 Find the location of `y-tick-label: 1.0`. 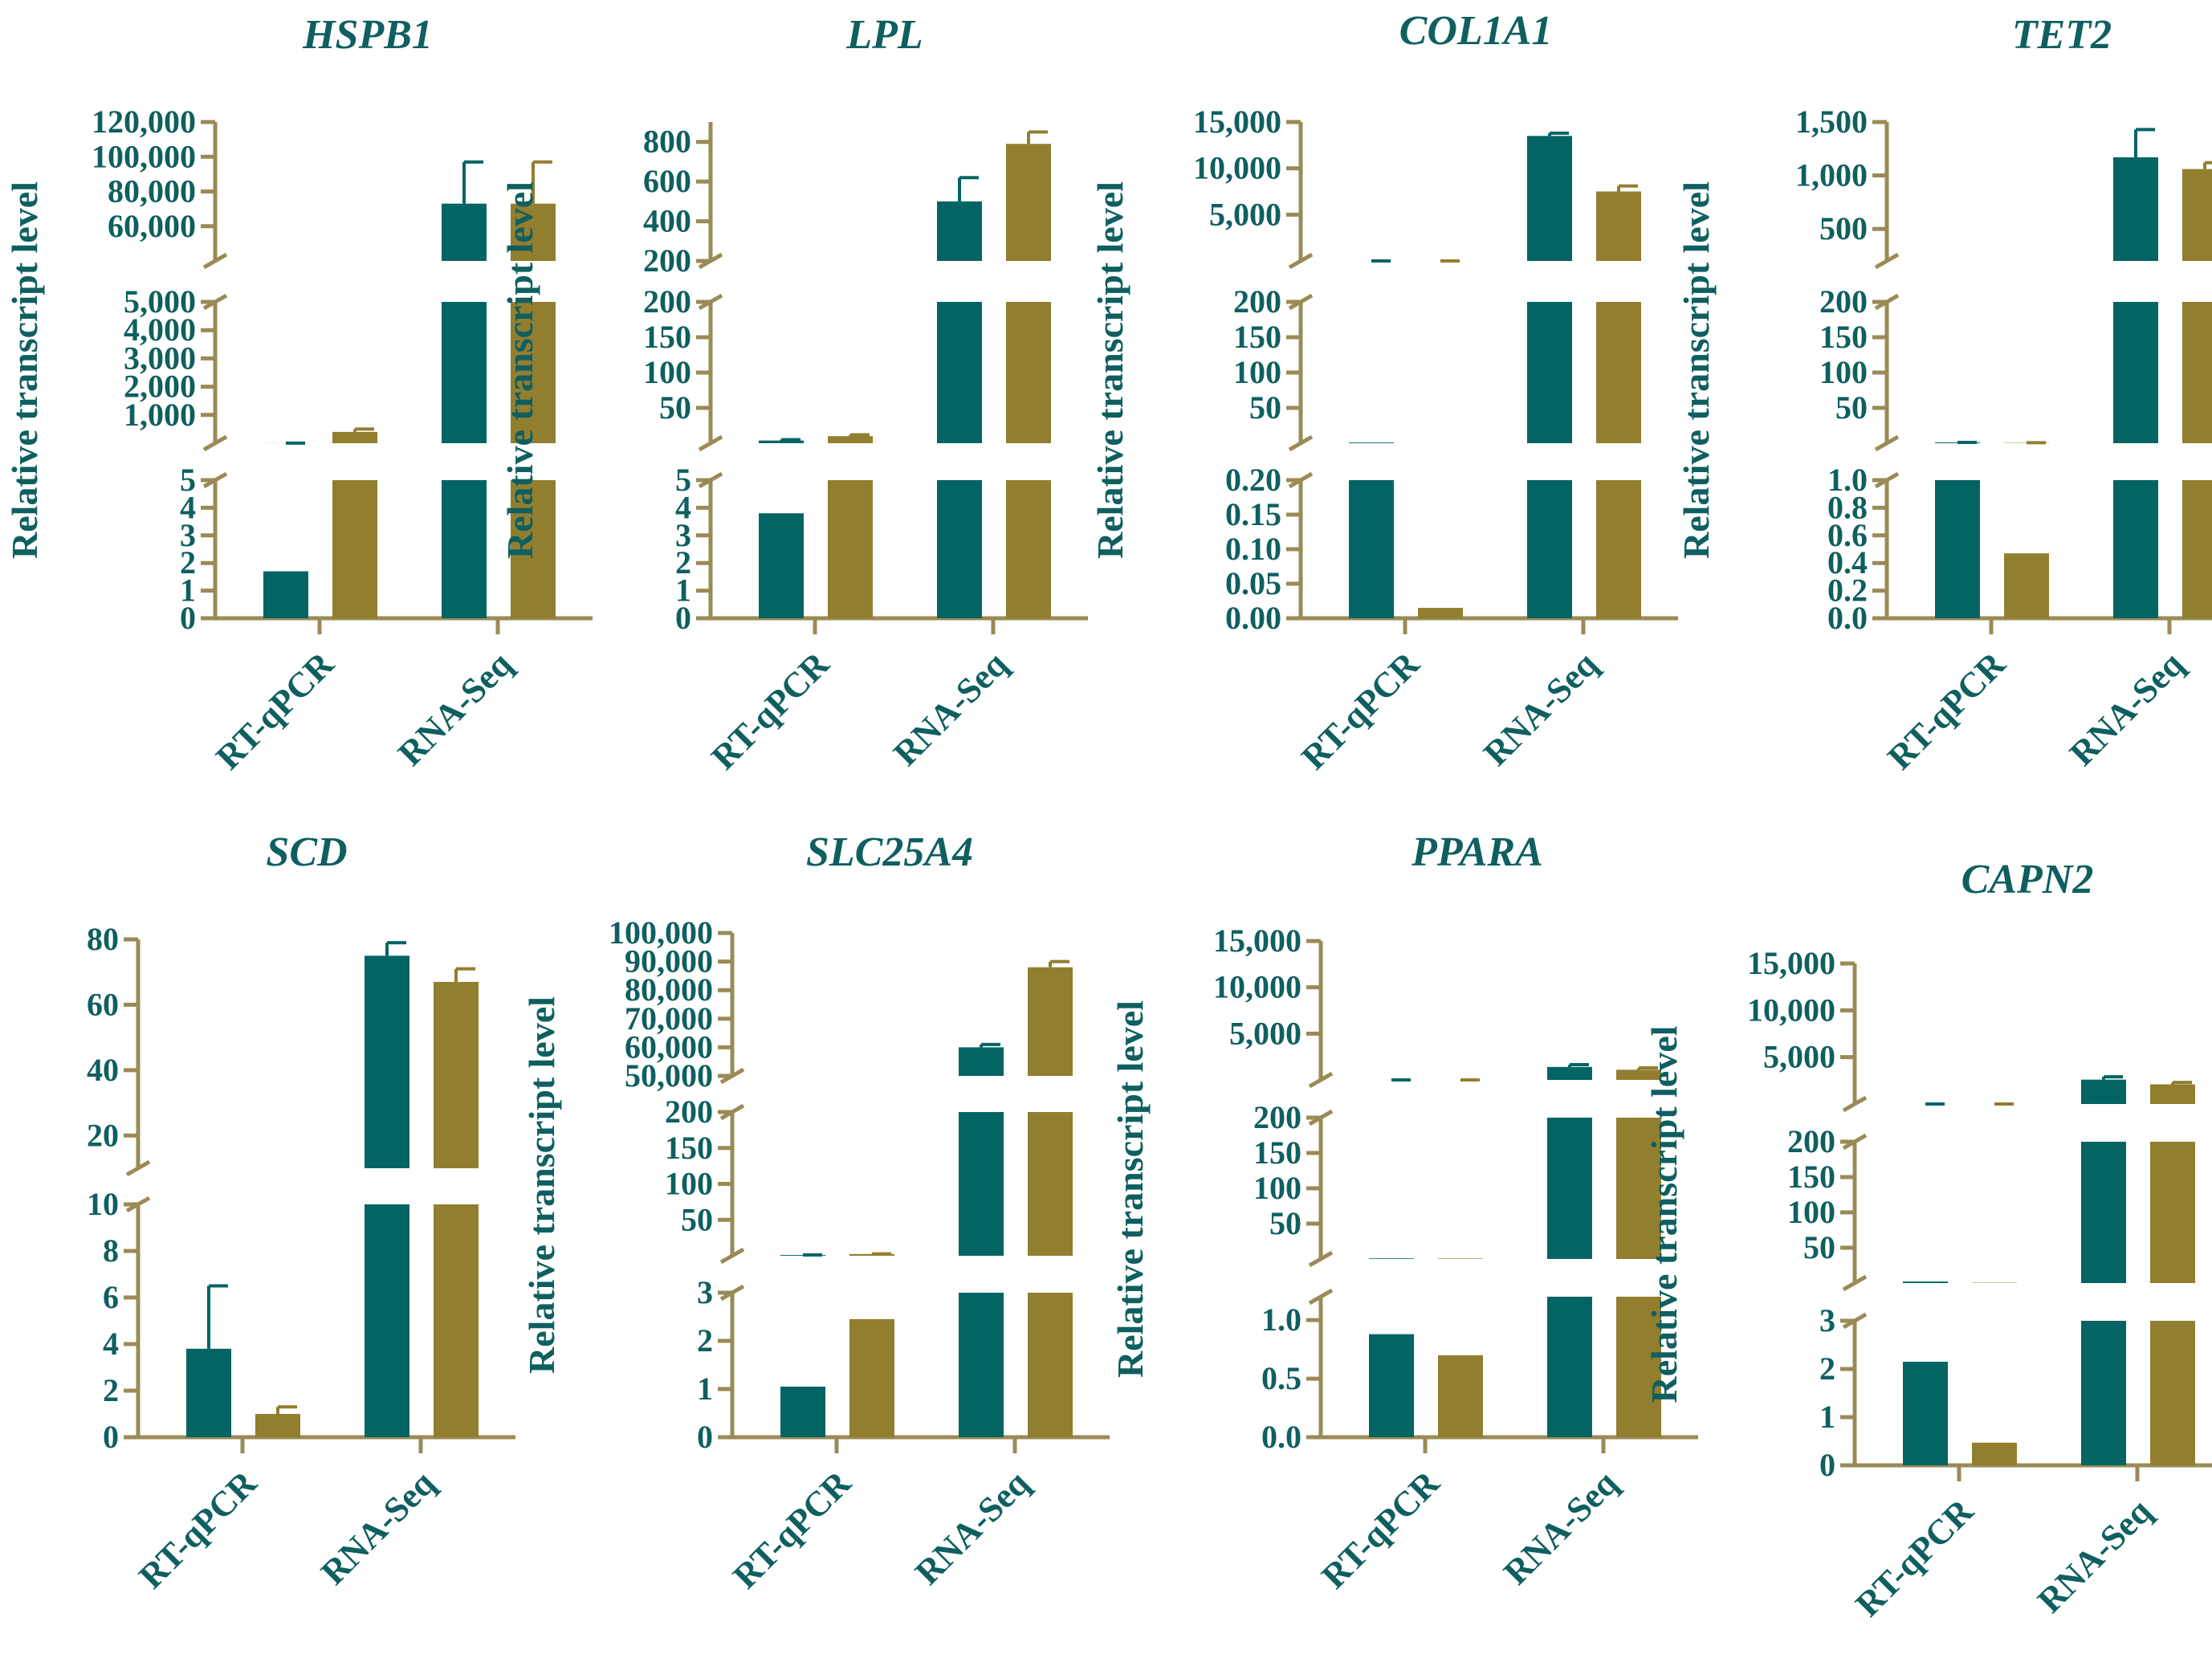

y-tick-label: 1.0 is located at coordinates (1848, 480).